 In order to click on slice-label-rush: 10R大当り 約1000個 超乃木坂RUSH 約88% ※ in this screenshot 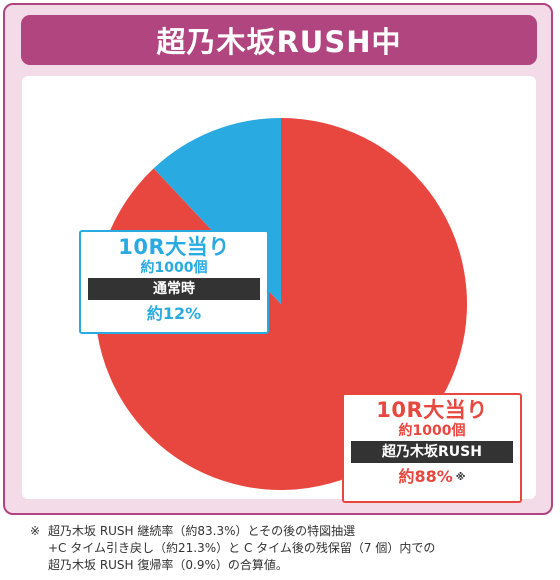, I will do `click(432, 448)`.